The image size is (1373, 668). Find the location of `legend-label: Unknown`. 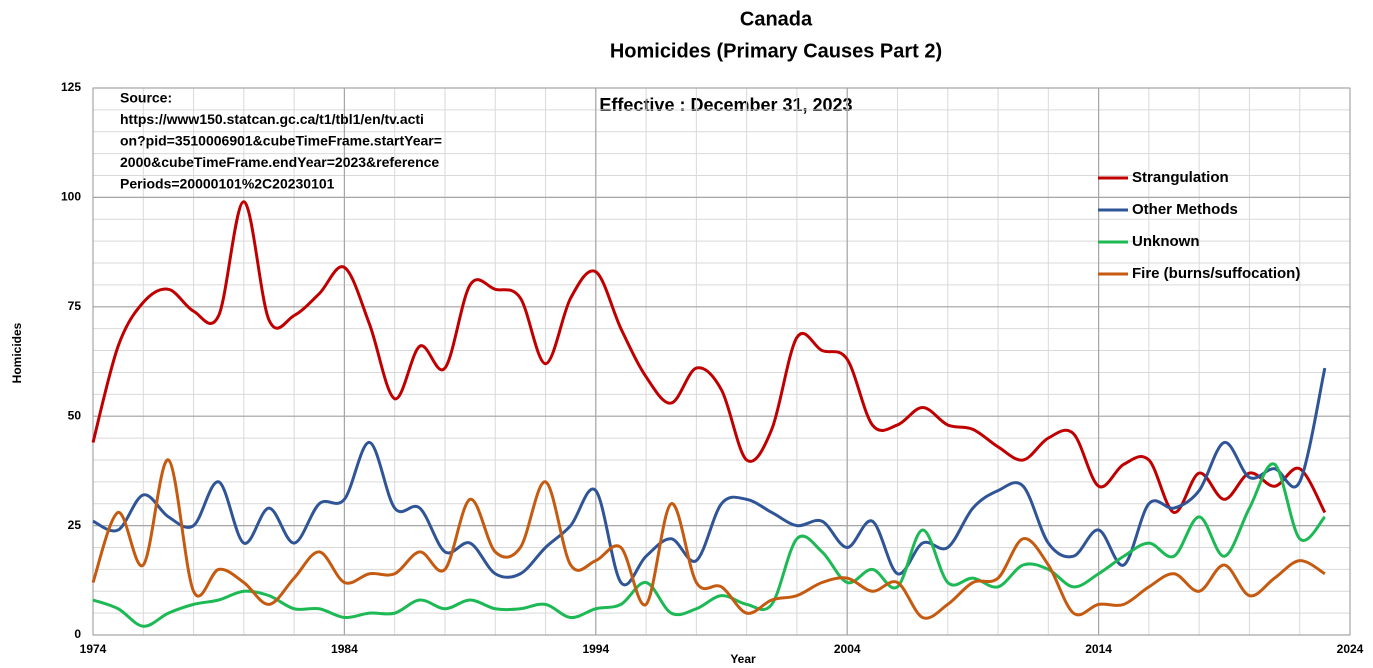

legend-label: Unknown is located at coordinates (1166, 241).